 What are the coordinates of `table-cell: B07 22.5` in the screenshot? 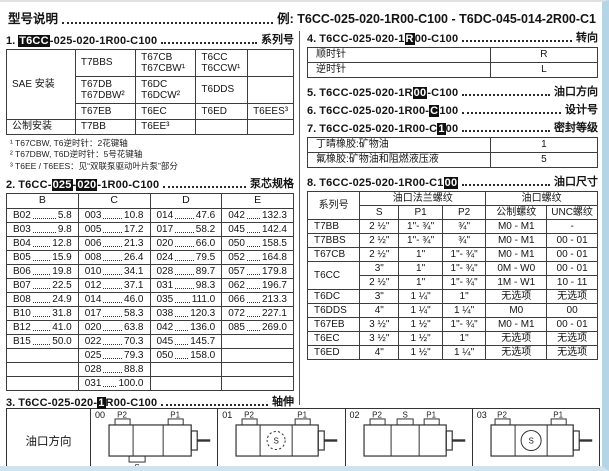 It's located at (42, 285).